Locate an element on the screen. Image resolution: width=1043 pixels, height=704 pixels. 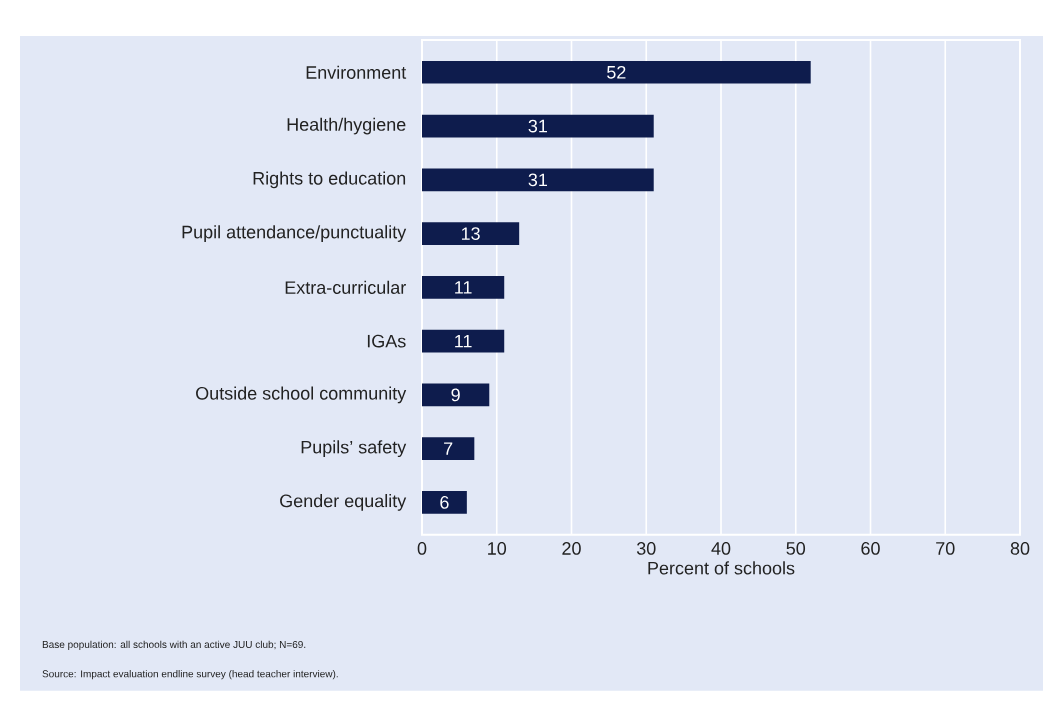
y-tick-label: Rights to education is located at coordinates (329, 180).